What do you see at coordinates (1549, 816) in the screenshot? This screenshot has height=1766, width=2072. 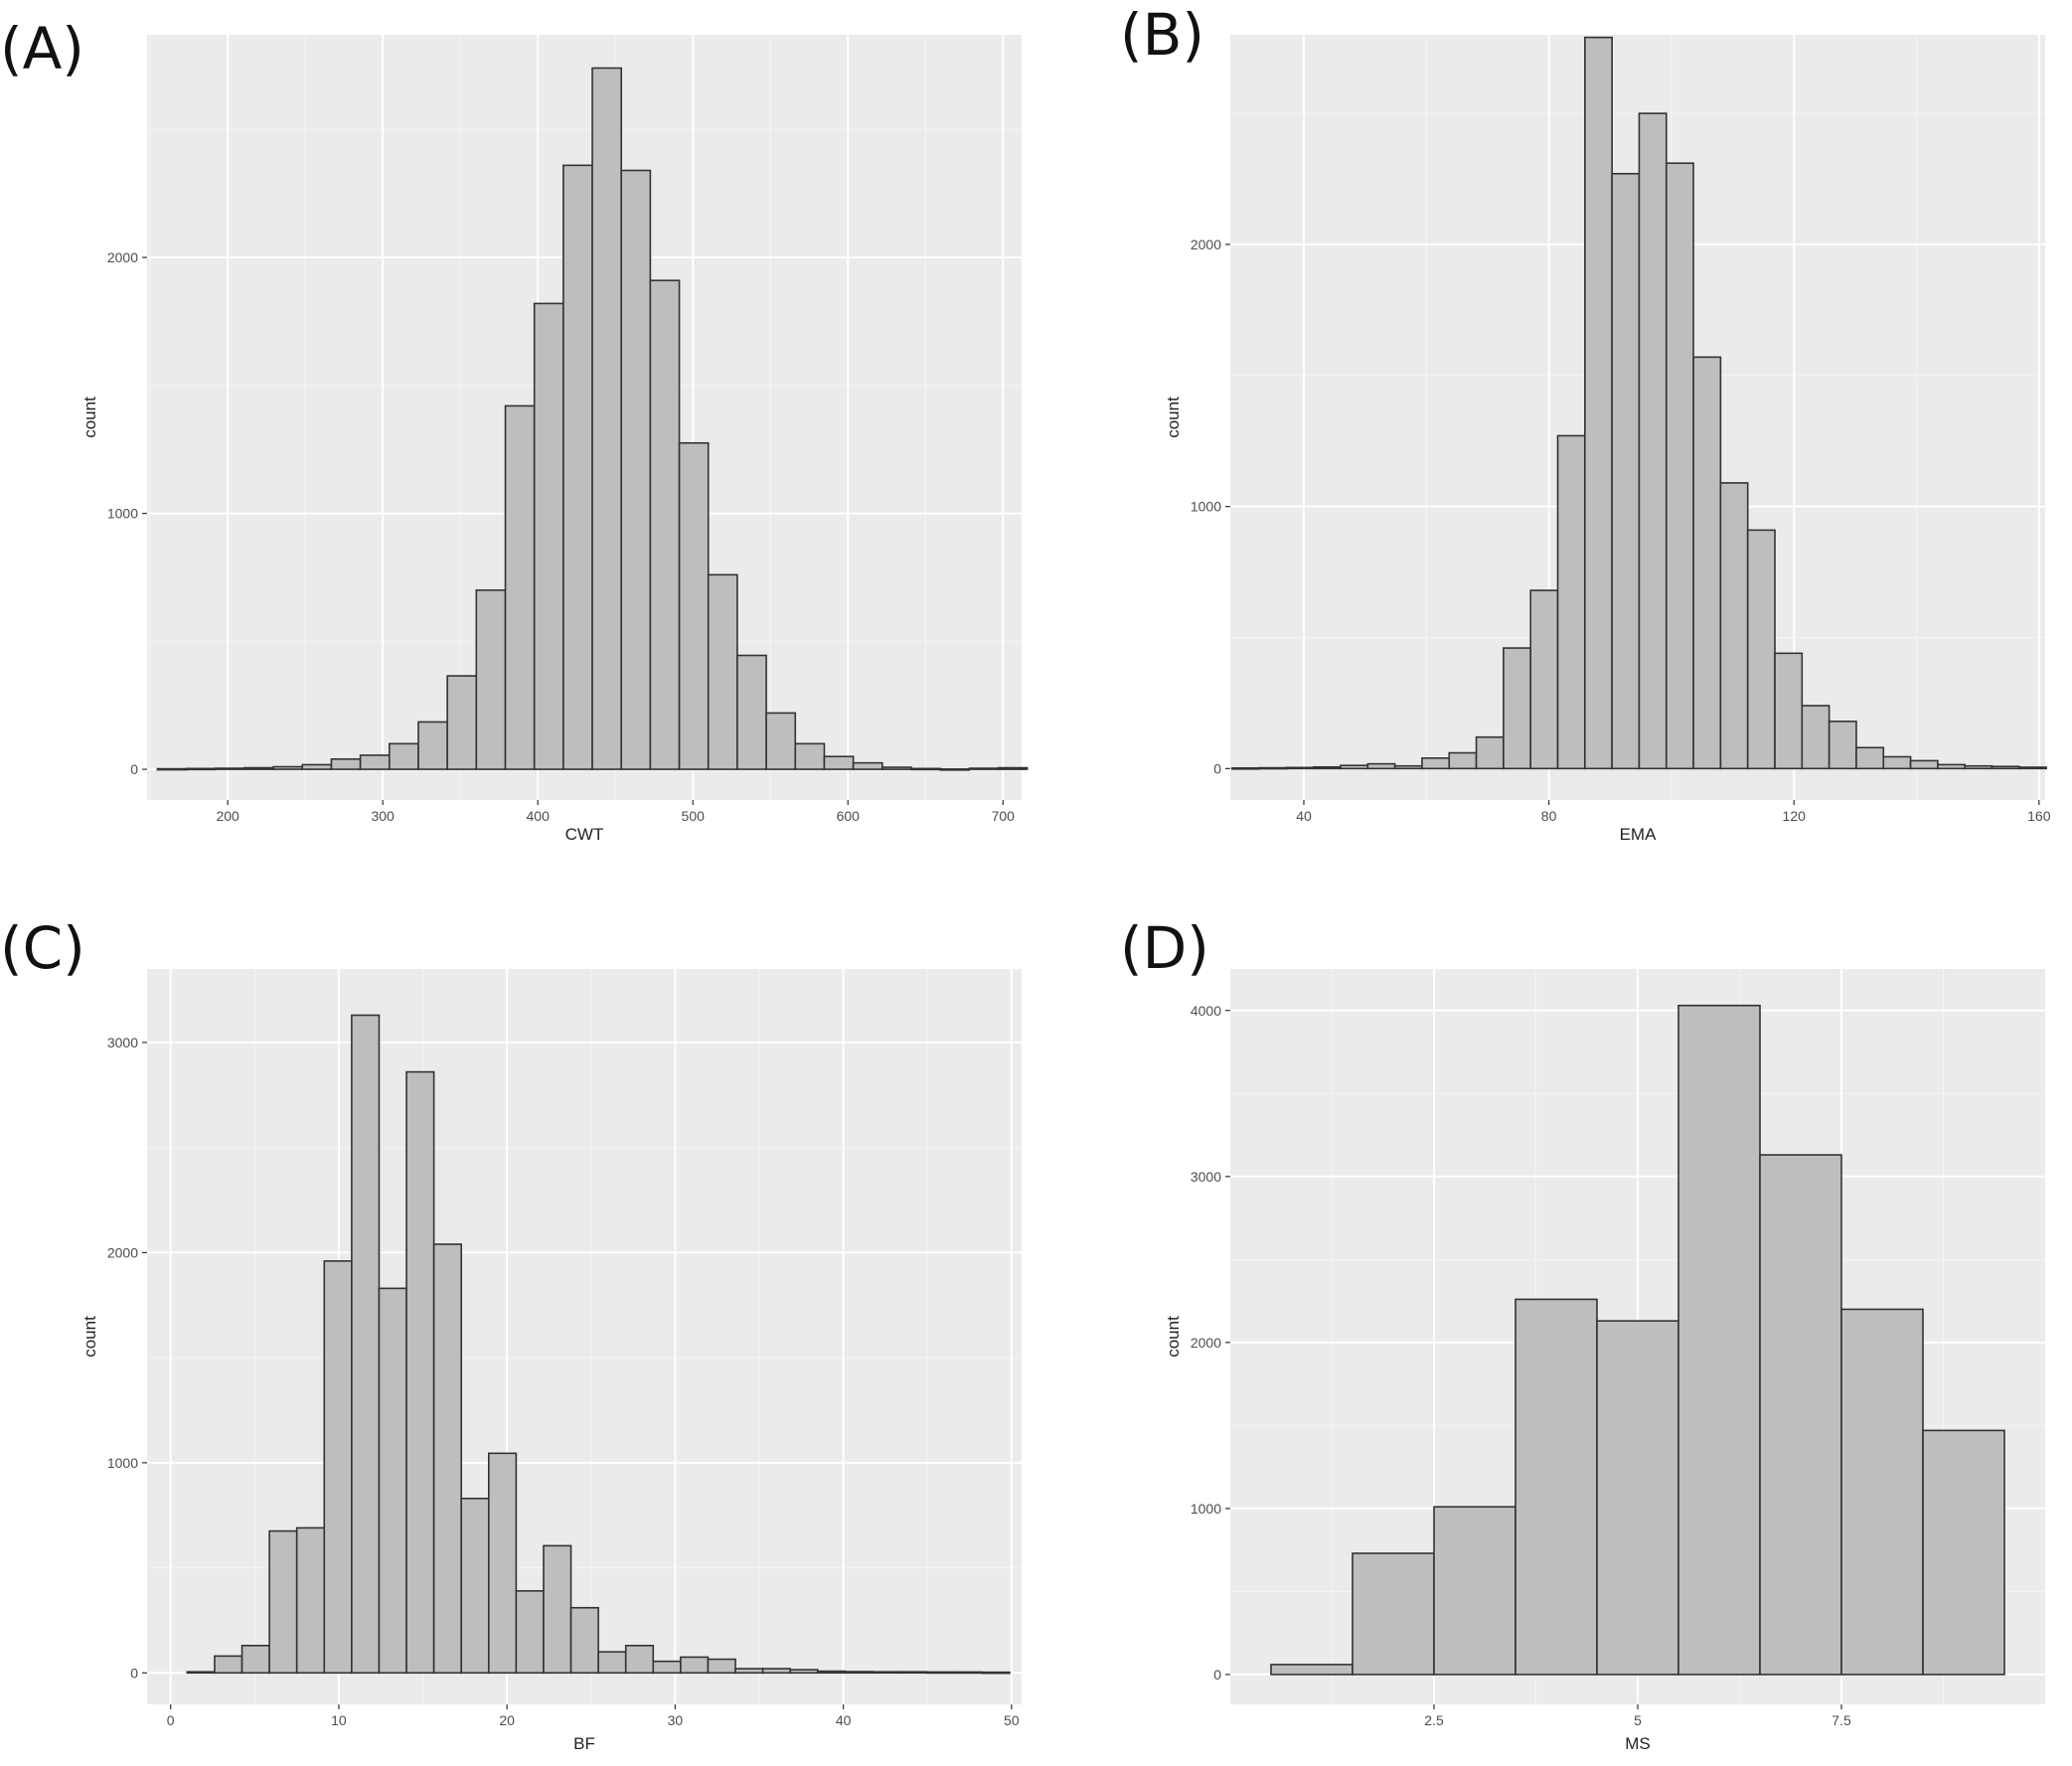 I see `x-tick-label: 80` at bounding box center [1549, 816].